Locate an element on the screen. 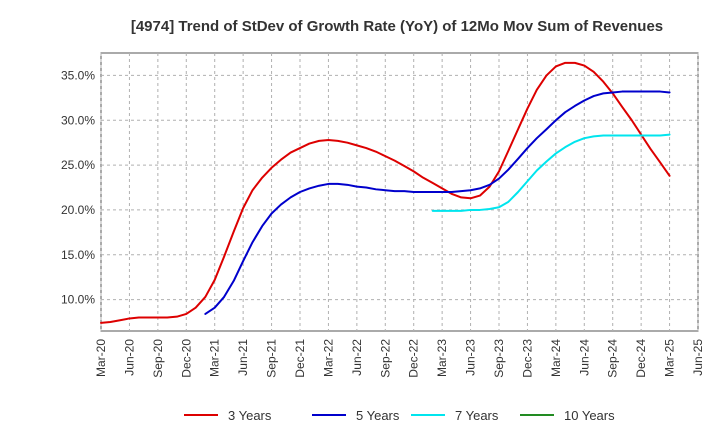 This screenshot has height=440, width=720. legend-label-10-years: 10 Years is located at coordinates (589, 415).